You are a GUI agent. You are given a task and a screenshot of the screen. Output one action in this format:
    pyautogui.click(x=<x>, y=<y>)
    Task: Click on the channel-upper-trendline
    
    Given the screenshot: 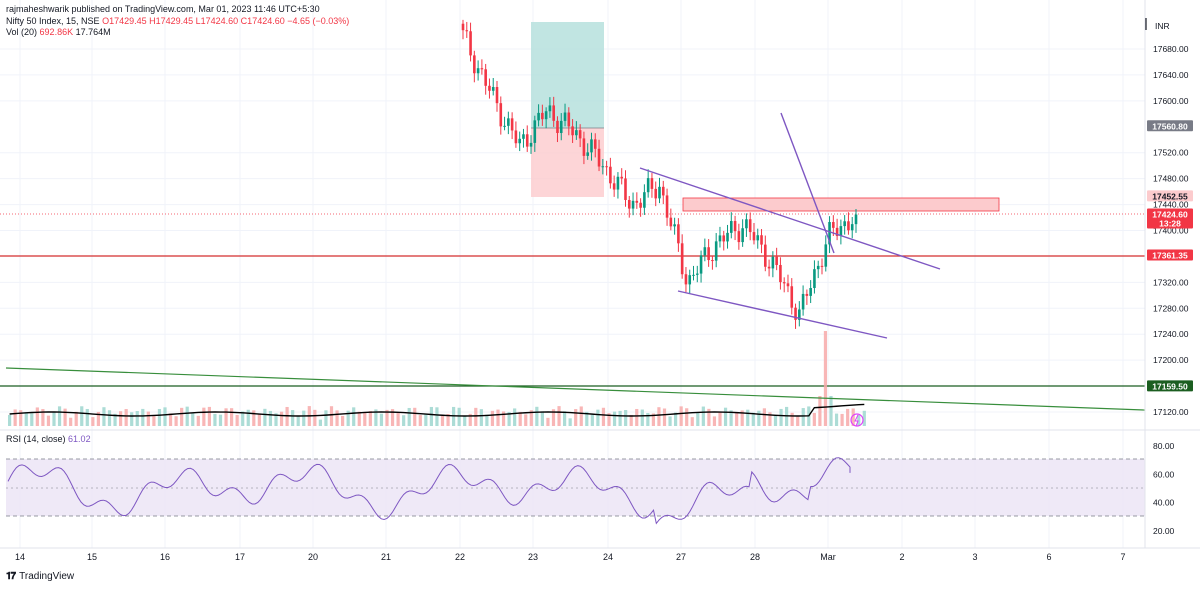 What is the action you would take?
    pyautogui.click(x=790, y=218)
    